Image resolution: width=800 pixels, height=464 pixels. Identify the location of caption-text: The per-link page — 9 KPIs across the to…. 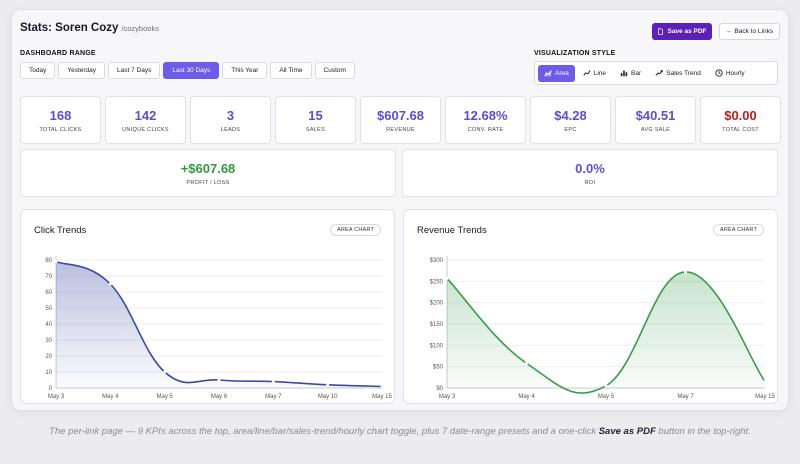
(323, 431).